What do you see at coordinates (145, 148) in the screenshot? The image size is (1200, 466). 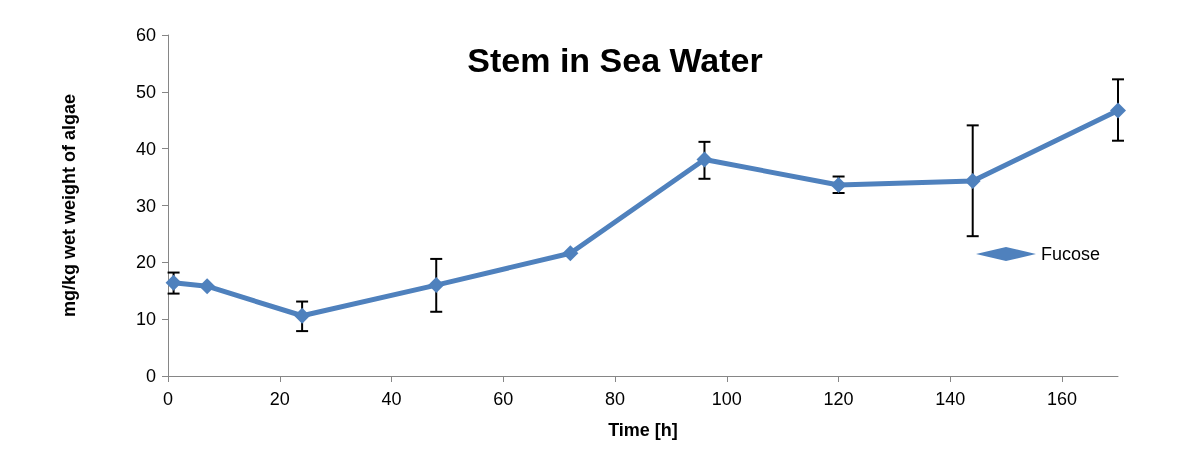 I see `y-tick-label: 40` at bounding box center [145, 148].